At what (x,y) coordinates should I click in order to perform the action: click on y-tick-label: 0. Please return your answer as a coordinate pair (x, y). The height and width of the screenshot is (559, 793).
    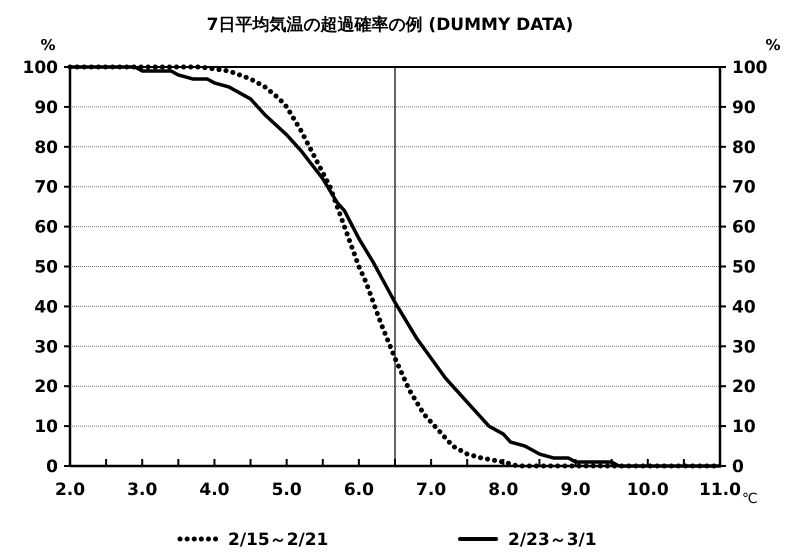
    Looking at the image, I should click on (52, 467).